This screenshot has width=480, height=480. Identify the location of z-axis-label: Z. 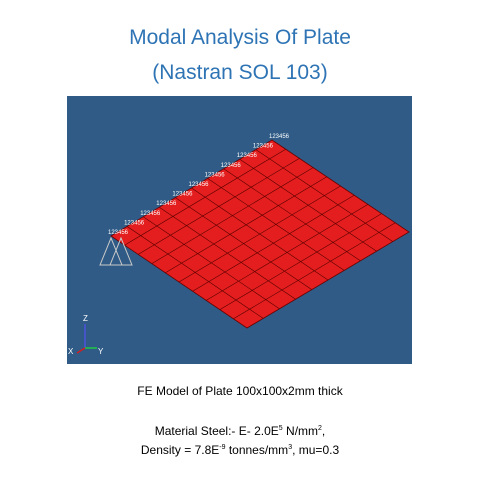
(85, 318).